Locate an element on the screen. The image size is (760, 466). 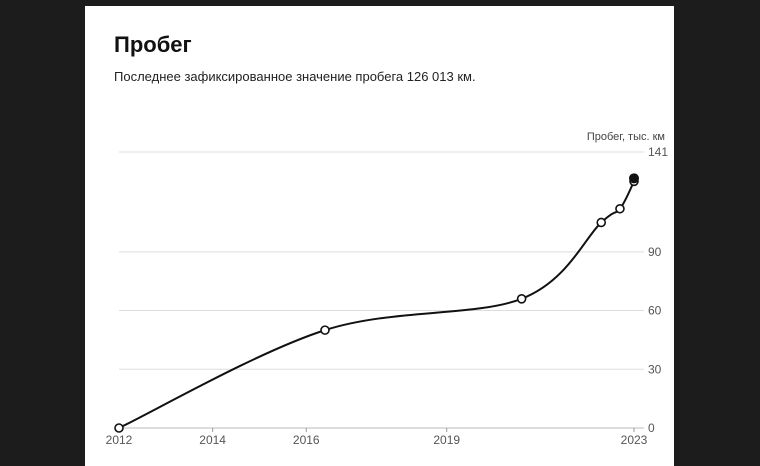
x-tick-label: 2019 is located at coordinates (446, 440).